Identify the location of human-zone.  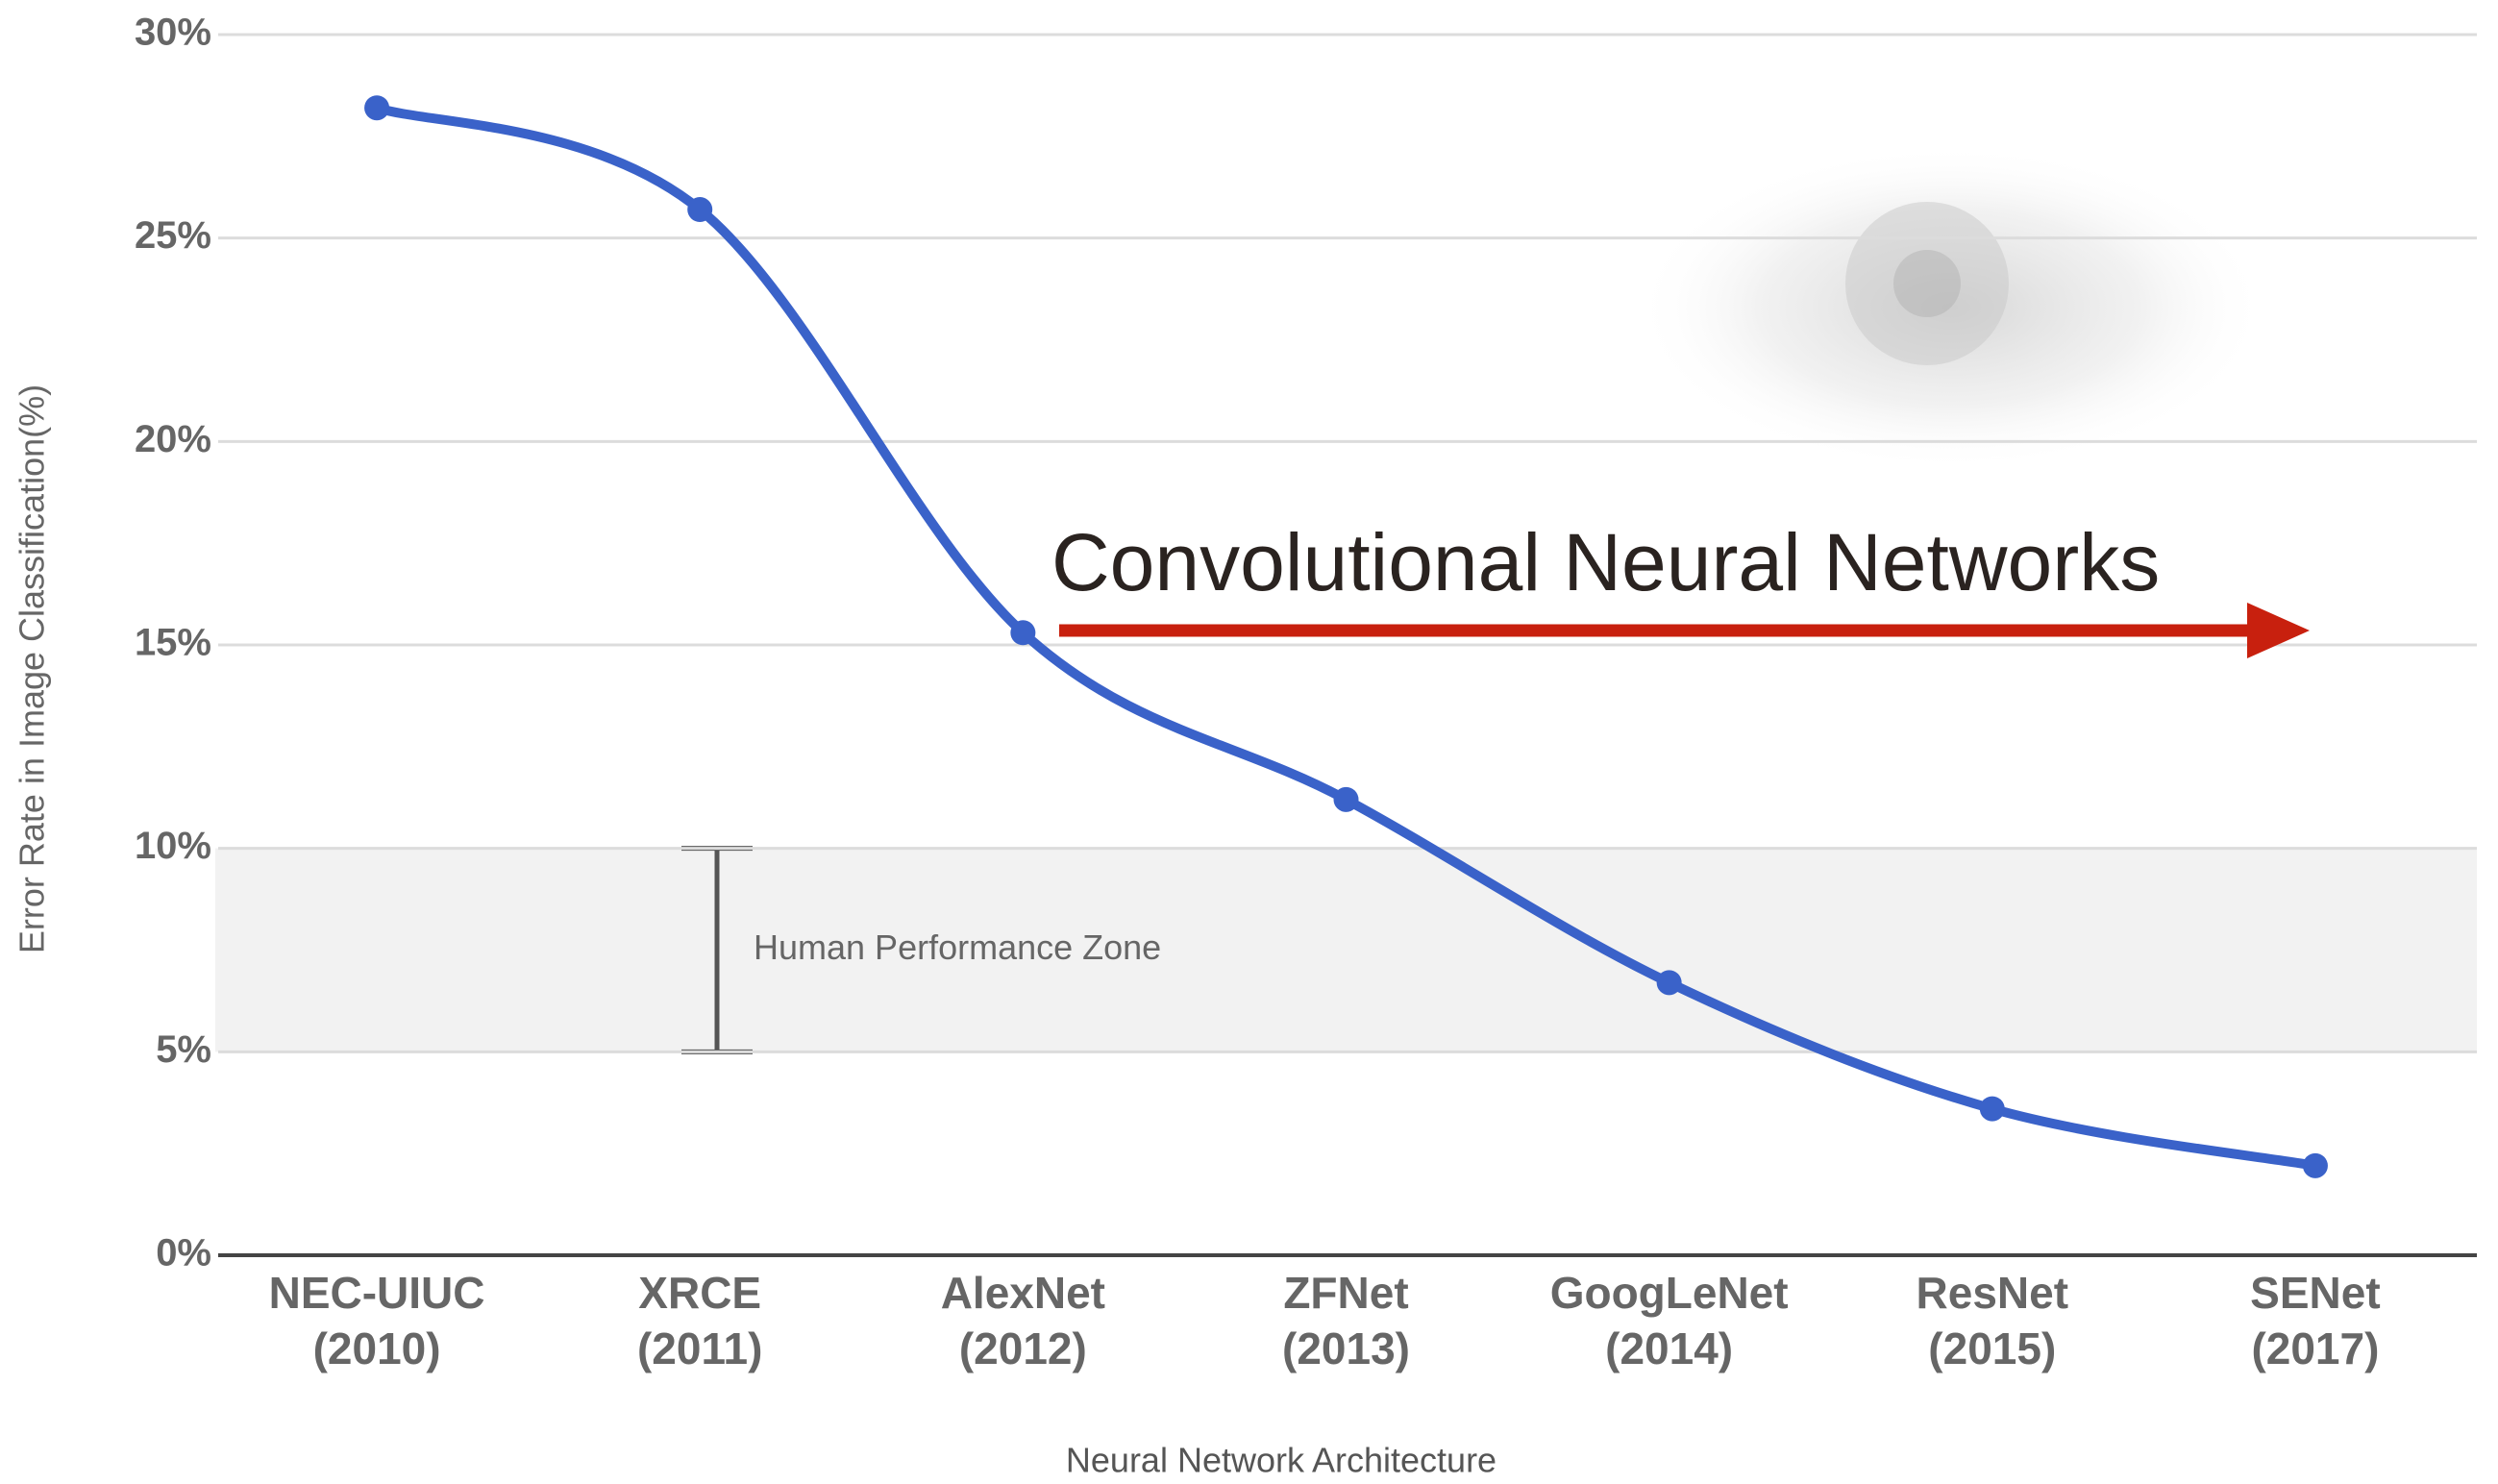
(1346, 950).